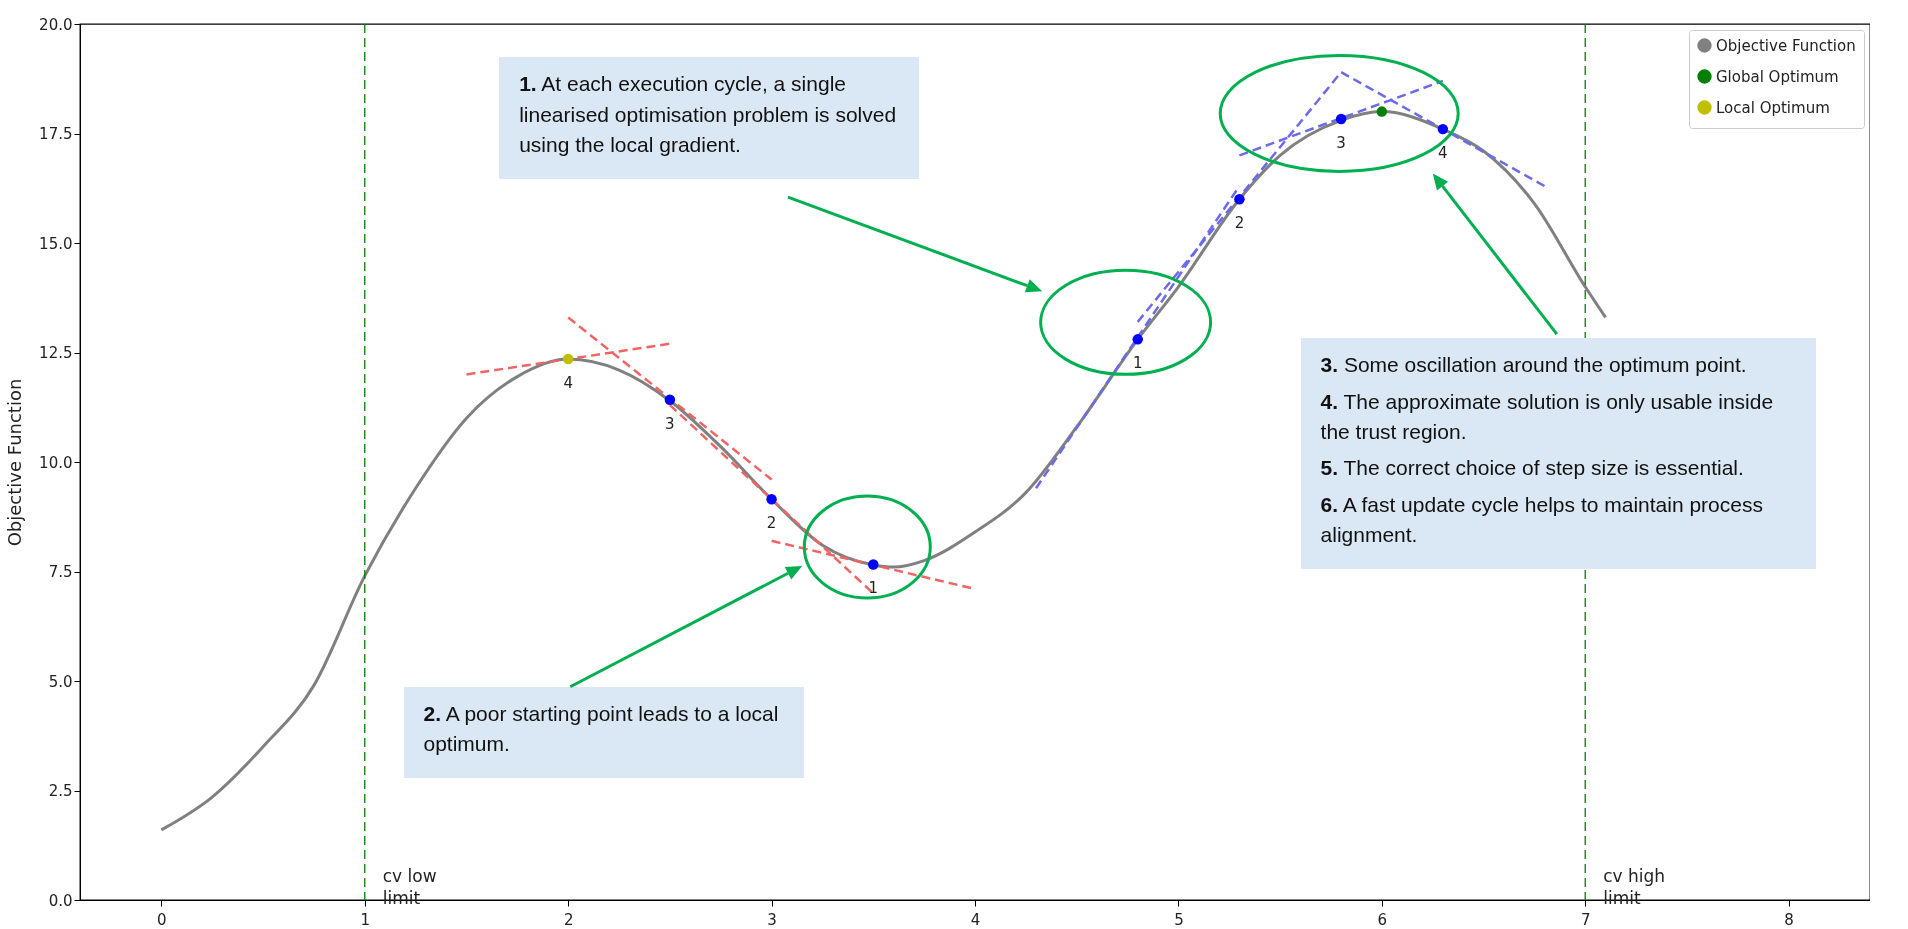 Image resolution: width=1908 pixels, height=929 pixels. Describe the element at coordinates (1773, 107) in the screenshot. I see `legend-label: Local Optimum` at that location.